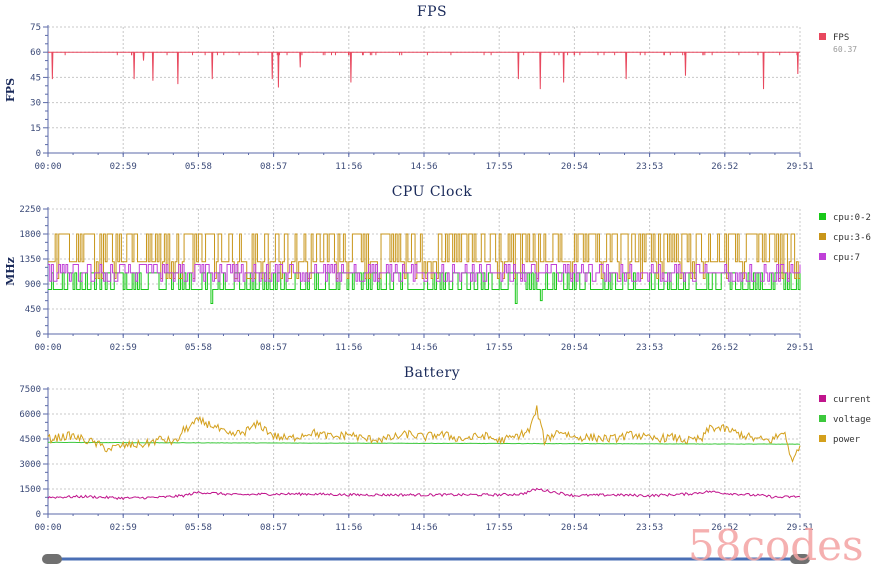  What do you see at coordinates (35, 53) in the screenshot?
I see `y-tick-label: 60` at bounding box center [35, 53].